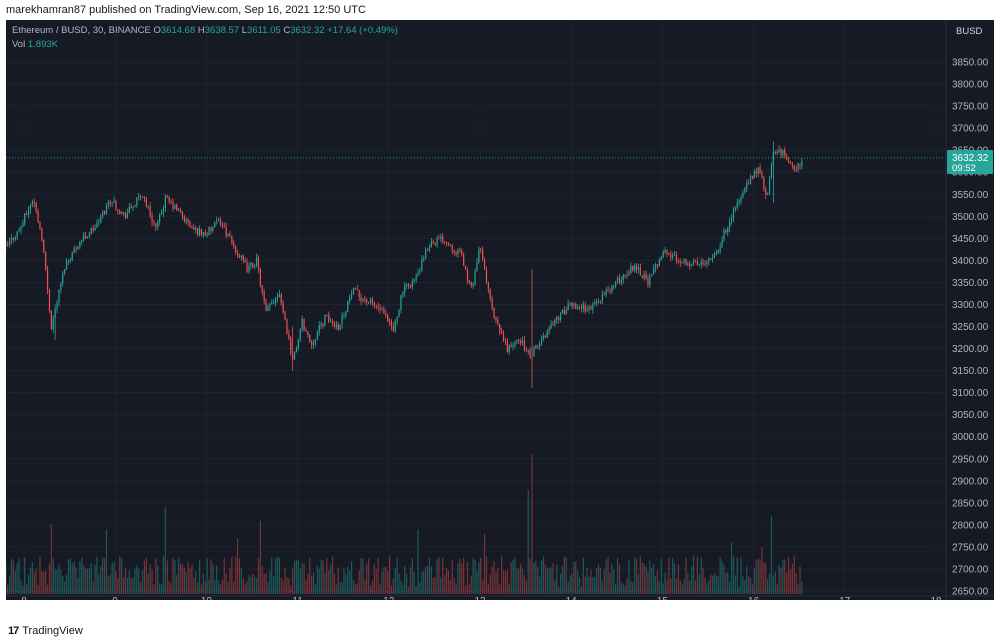  I want to click on price-tick-label: 3300.00, so click(970, 305).